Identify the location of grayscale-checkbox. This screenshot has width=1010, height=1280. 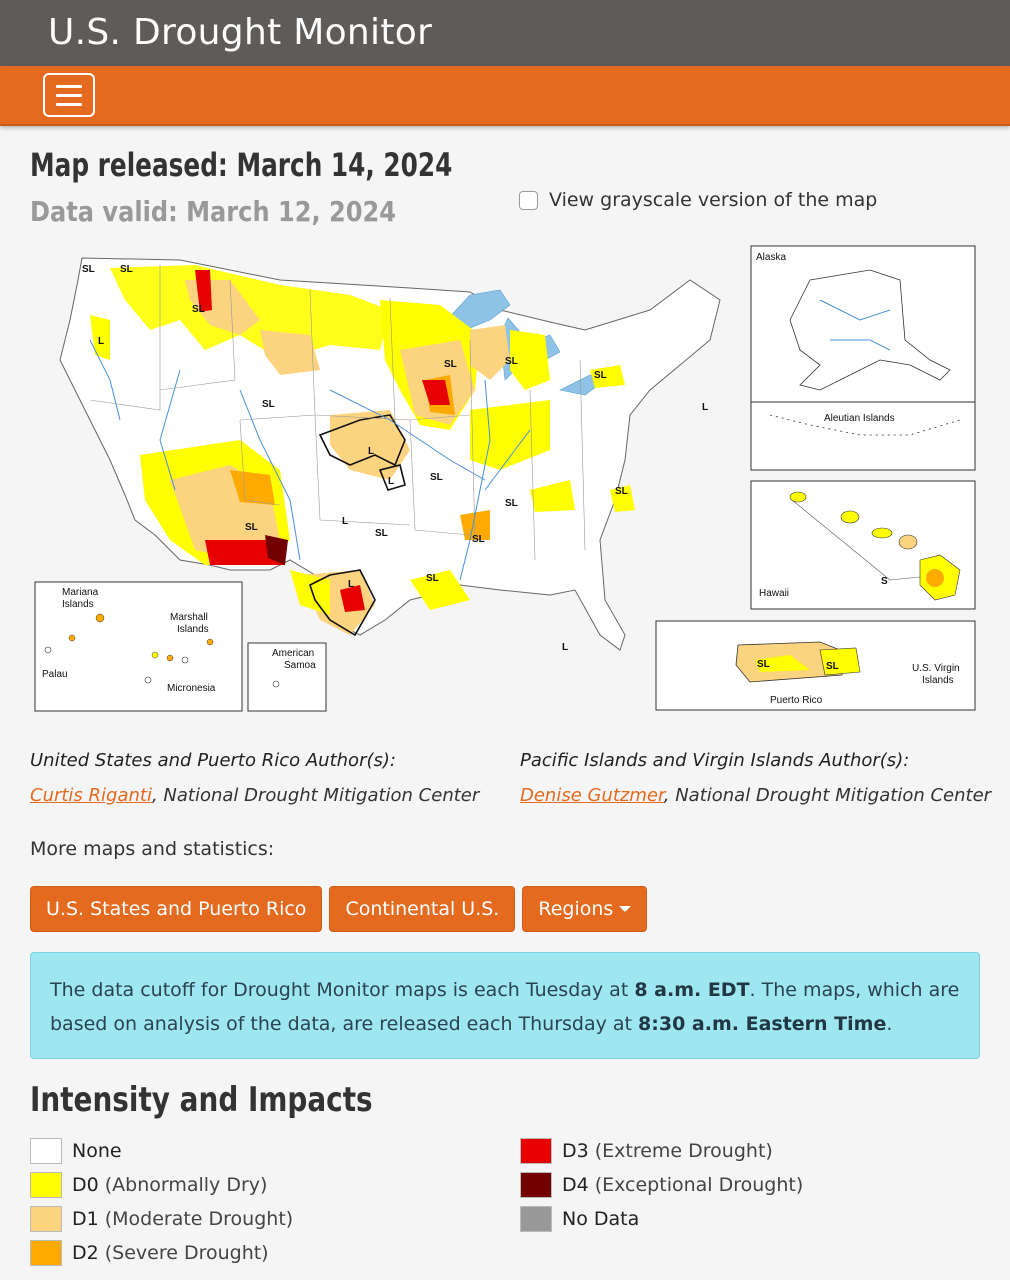
(528, 200).